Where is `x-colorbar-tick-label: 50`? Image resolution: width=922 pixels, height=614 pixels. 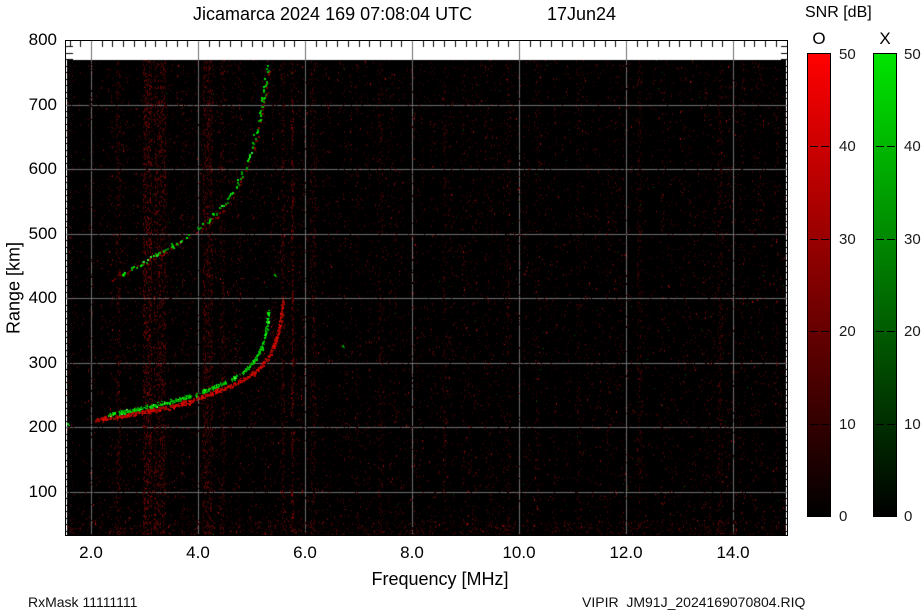
x-colorbar-tick-label: 50 is located at coordinates (912, 54).